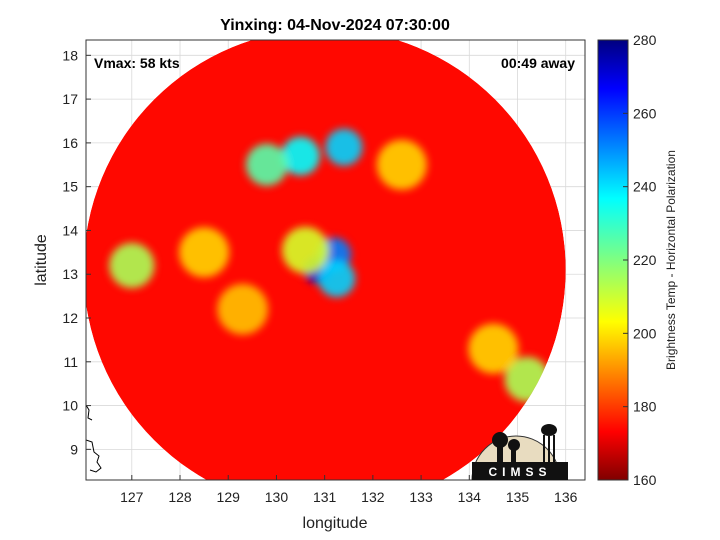 This screenshot has width=720, height=540. Describe the element at coordinates (493, 348) in the screenshot. I see `feature-southeast-convection` at that location.